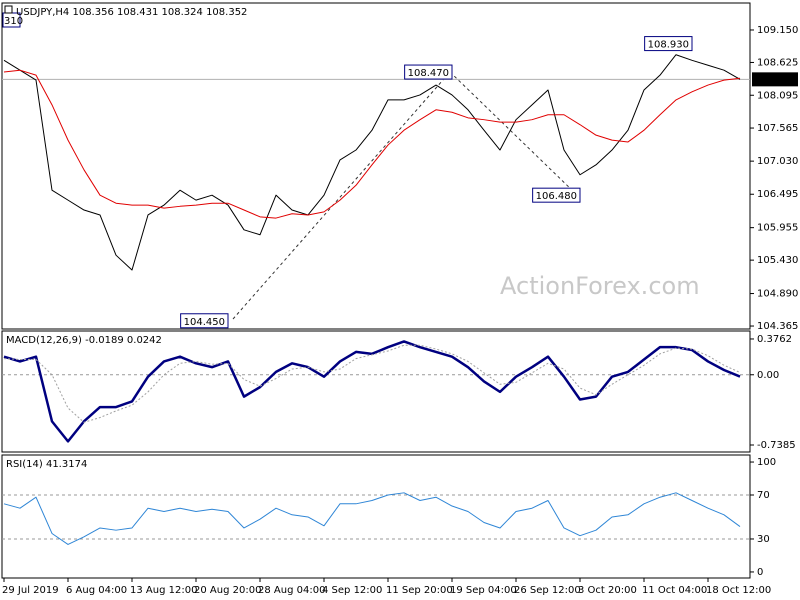 Image resolution: width=800 pixels, height=600 pixels. I want to click on y-tick-label: 0.3762, so click(774, 339).